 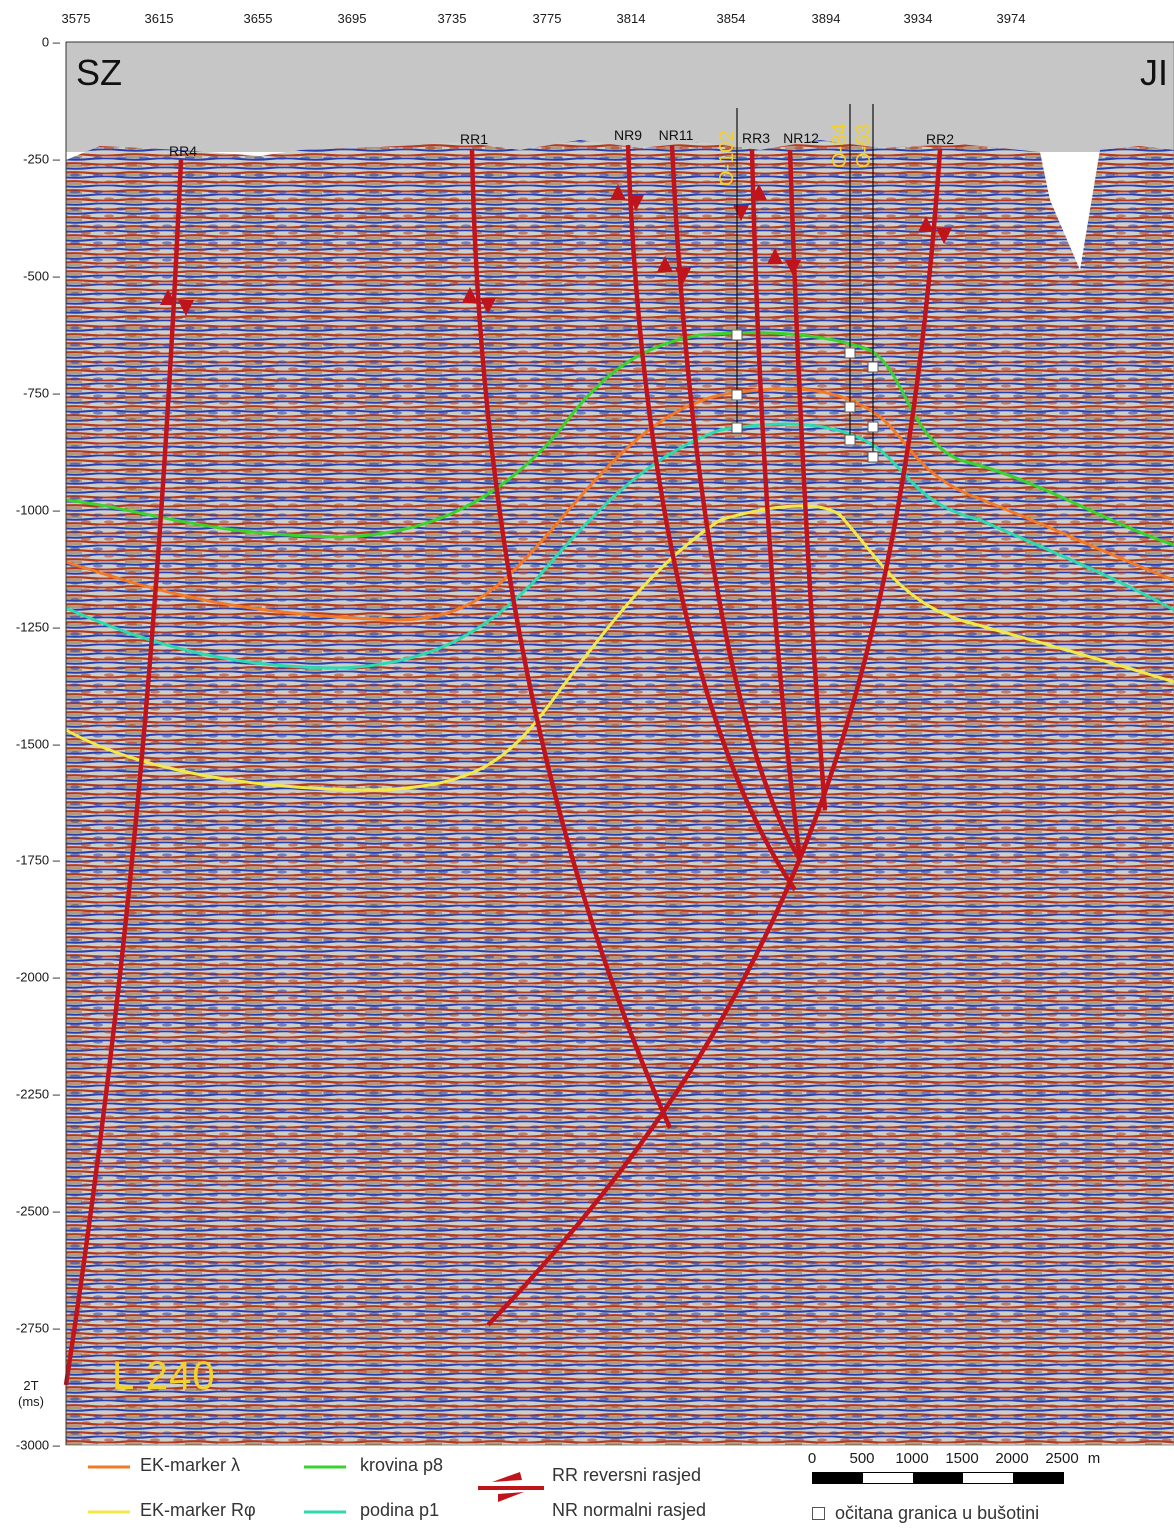 I want to click on top-axis-tick: 3854, so click(x=731, y=18).